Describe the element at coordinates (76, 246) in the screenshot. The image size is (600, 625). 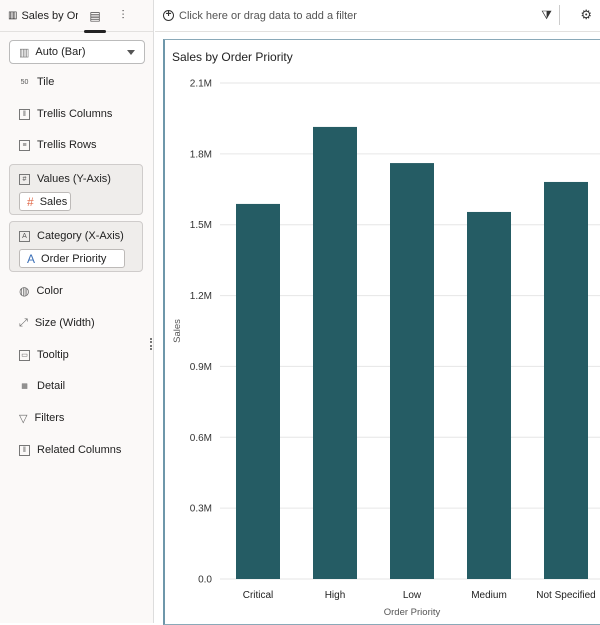
I see `category-well: A Category (X-Axis) A Order Priority` at that location.